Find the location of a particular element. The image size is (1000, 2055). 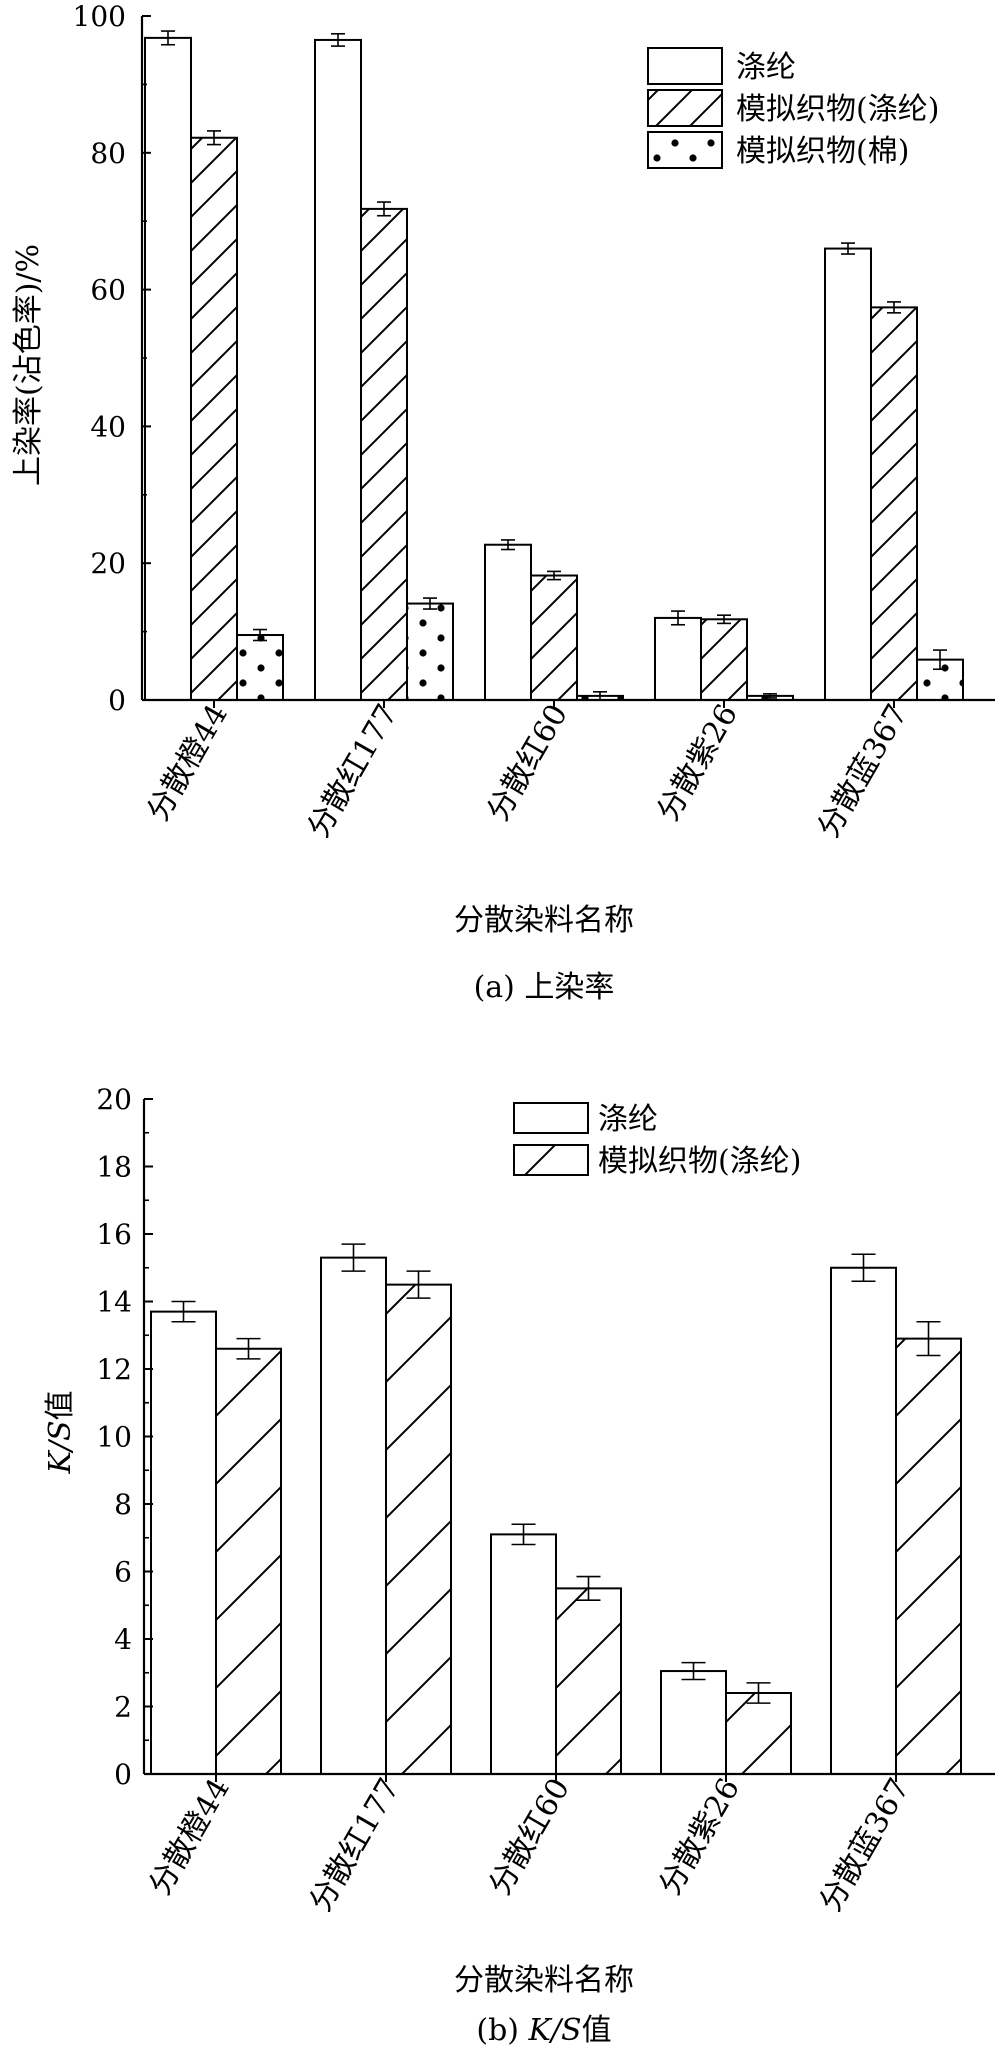

y-tick-label: 4 is located at coordinates (123, 1639).